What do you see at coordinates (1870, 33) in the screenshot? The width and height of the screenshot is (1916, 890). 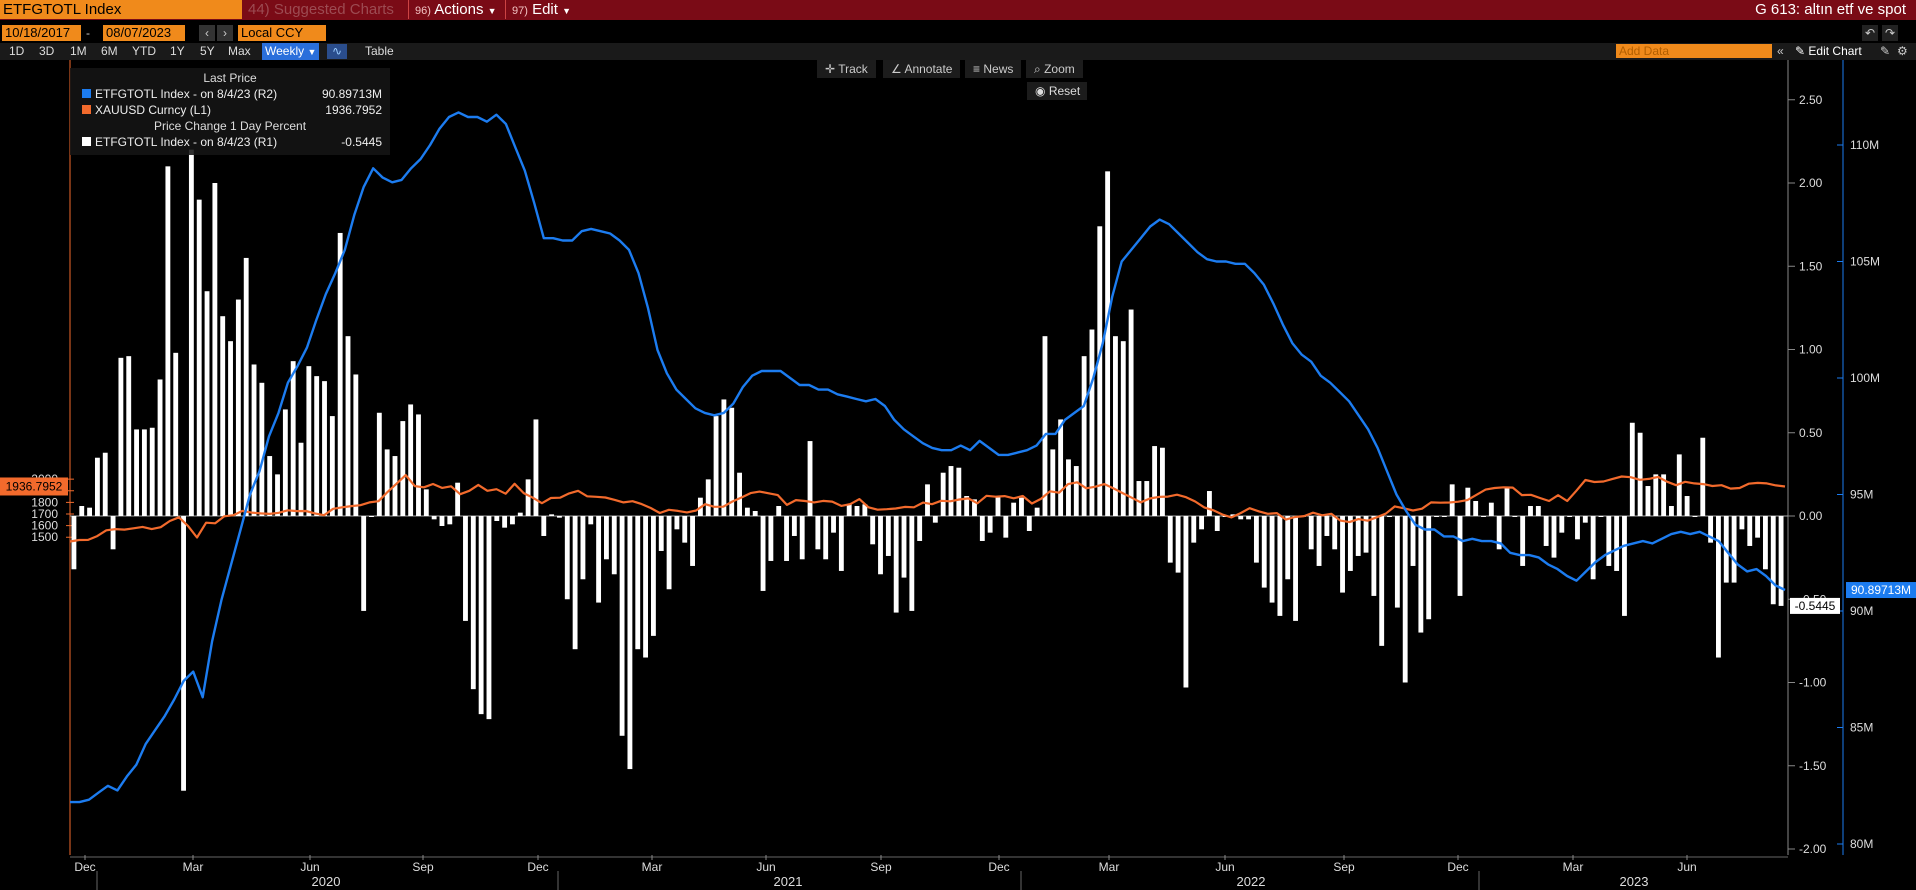 I see `undo-icon: ↶` at bounding box center [1870, 33].